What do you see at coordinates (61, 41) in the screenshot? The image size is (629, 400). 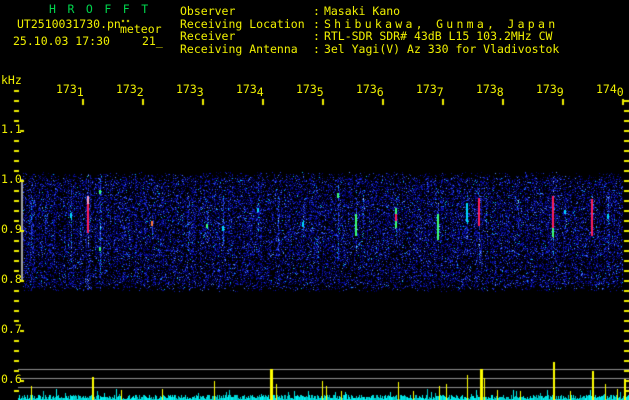 I see `date-time-label: 25.10.03 17:30` at bounding box center [61, 41].